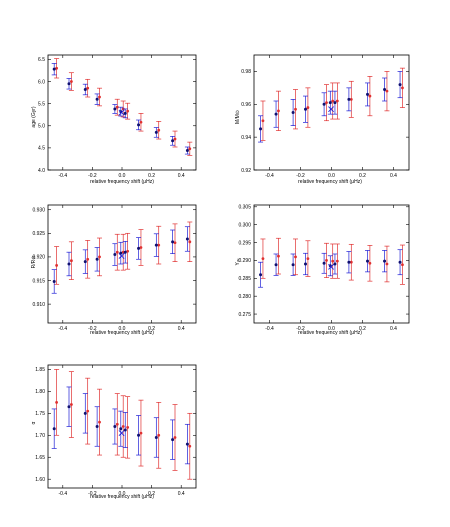 This screenshot has width=450, height=527. I want to click on radius-ytick-label: 0.925, so click(38, 234).